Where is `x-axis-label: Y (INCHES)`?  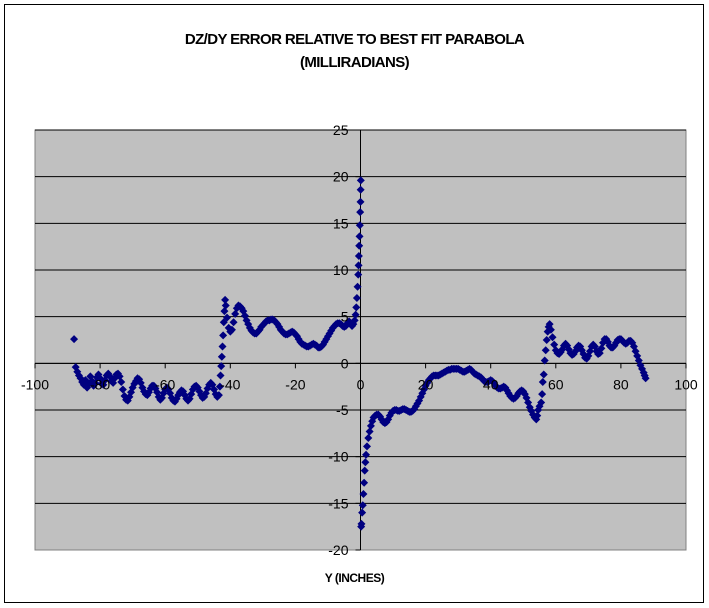 x-axis-label: Y (INCHES) is located at coordinates (354, 578).